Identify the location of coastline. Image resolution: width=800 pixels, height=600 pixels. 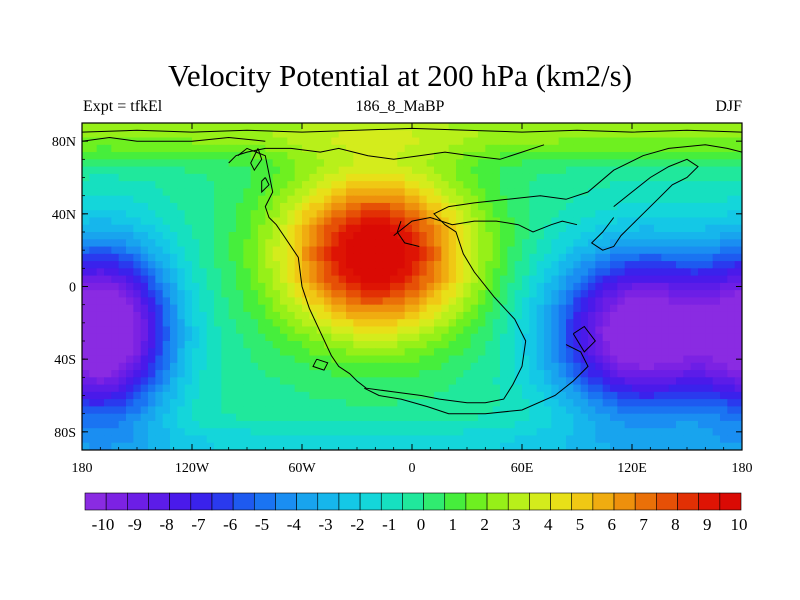
(584, 339).